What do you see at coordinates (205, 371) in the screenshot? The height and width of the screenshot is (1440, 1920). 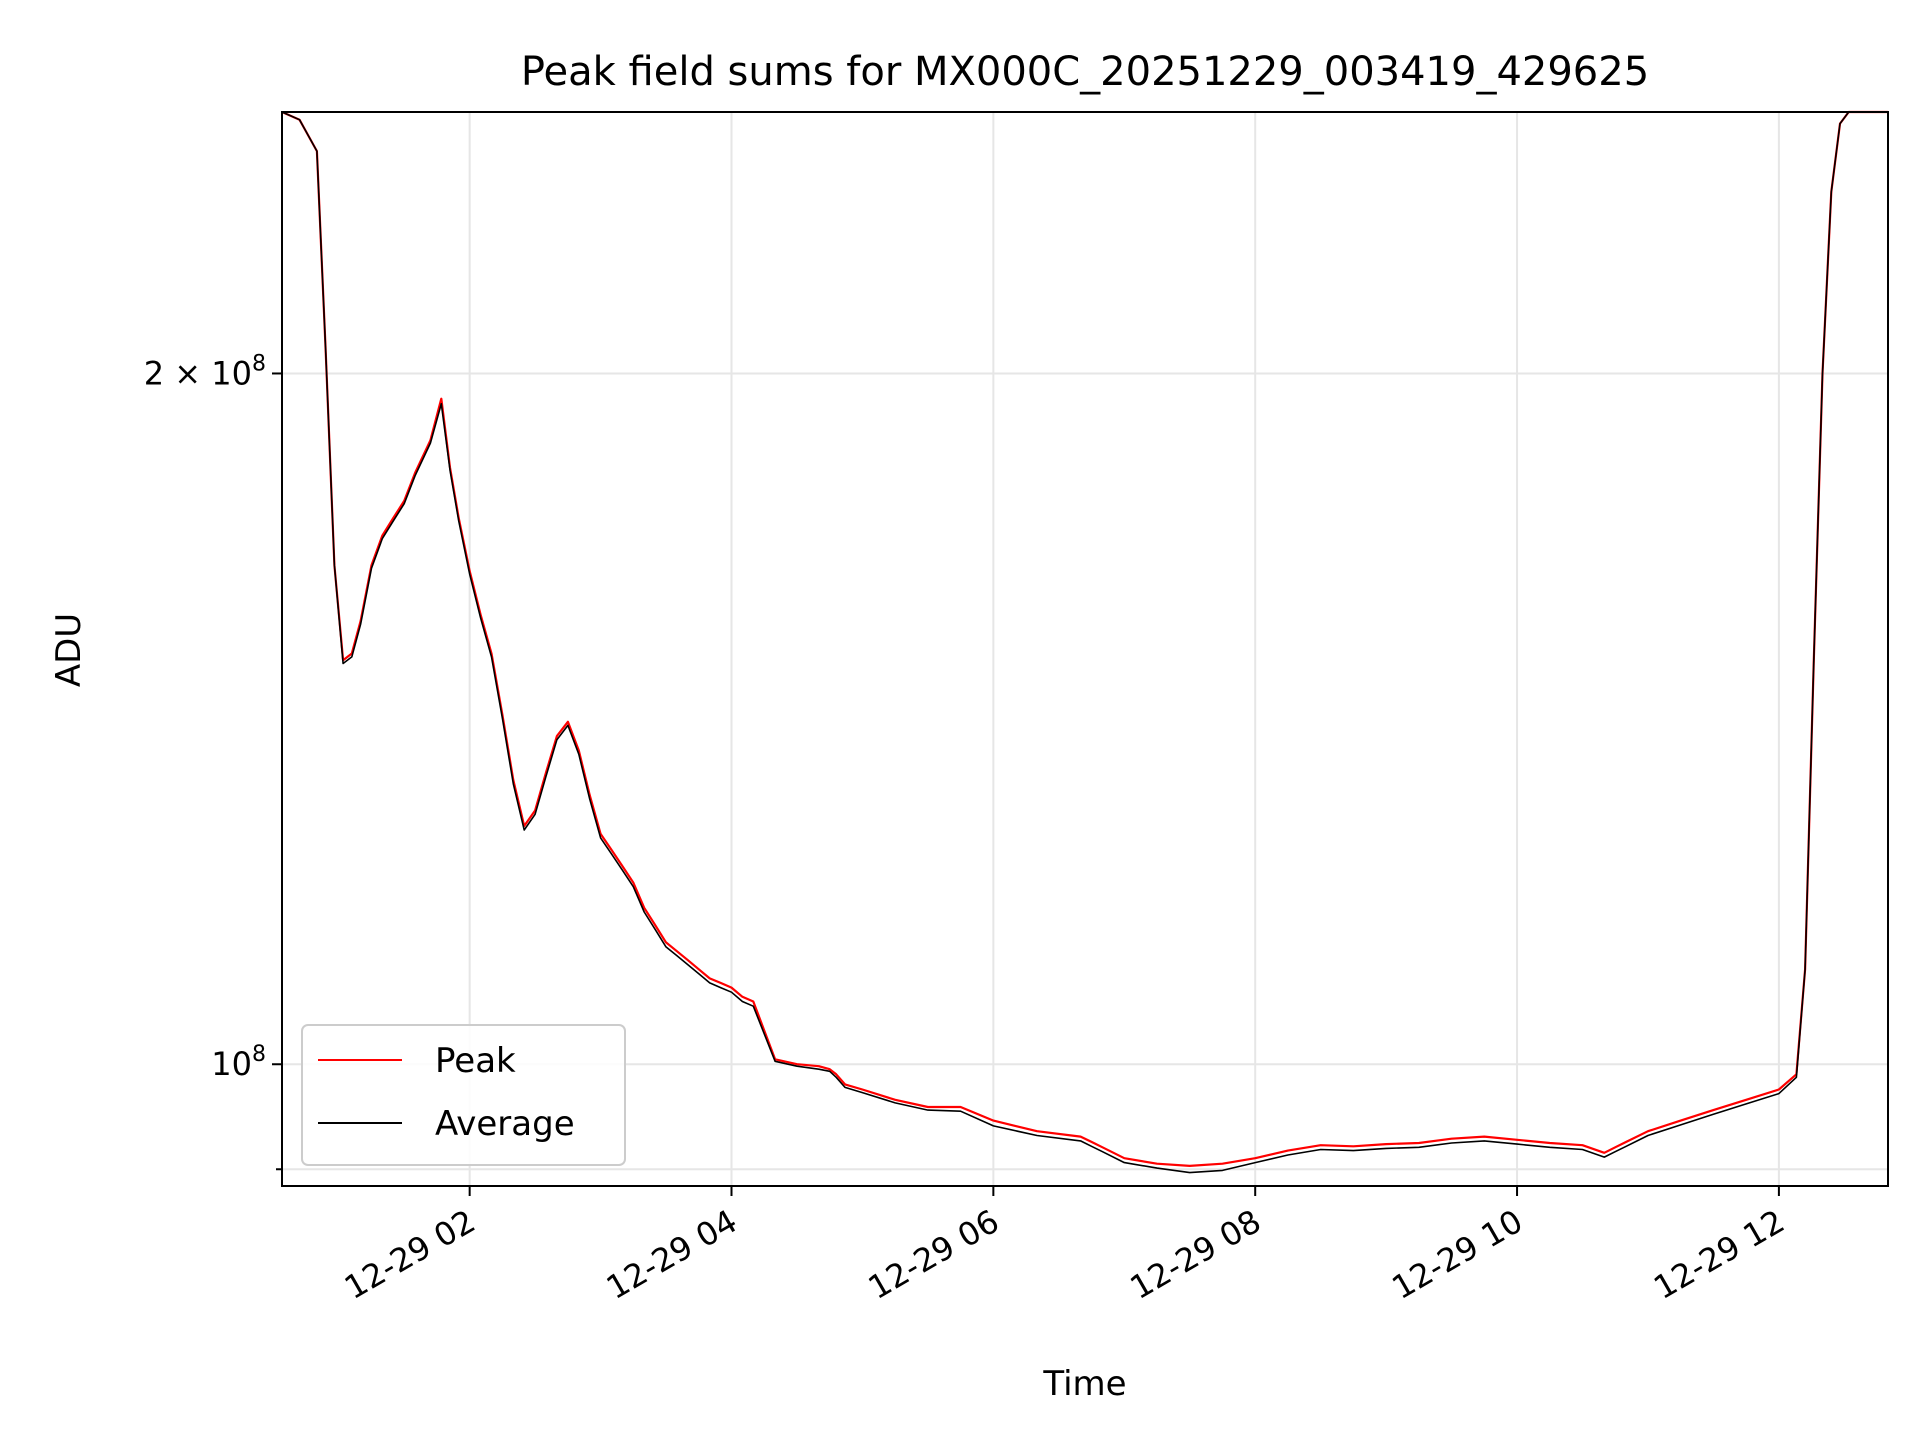 I see `y-tick-label: 2 × 108` at bounding box center [205, 371].